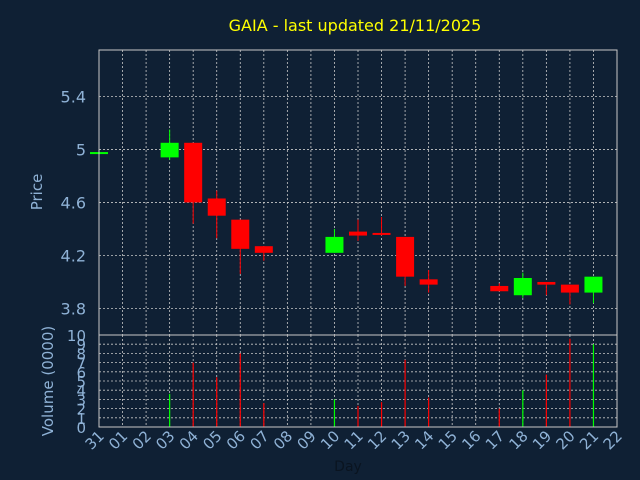 The width and height of the screenshot is (640, 480). What do you see at coordinates (81, 364) in the screenshot?
I see `volume-tick-label: 7` at bounding box center [81, 364].